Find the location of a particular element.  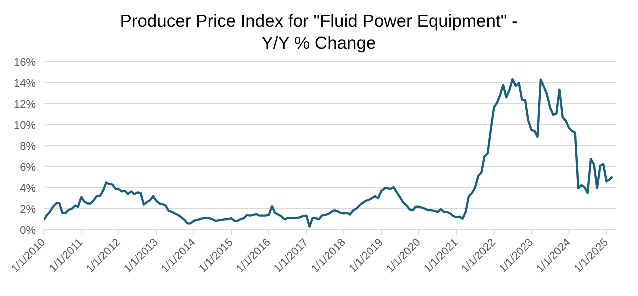

y-tick-label: 8% is located at coordinates (28, 146).